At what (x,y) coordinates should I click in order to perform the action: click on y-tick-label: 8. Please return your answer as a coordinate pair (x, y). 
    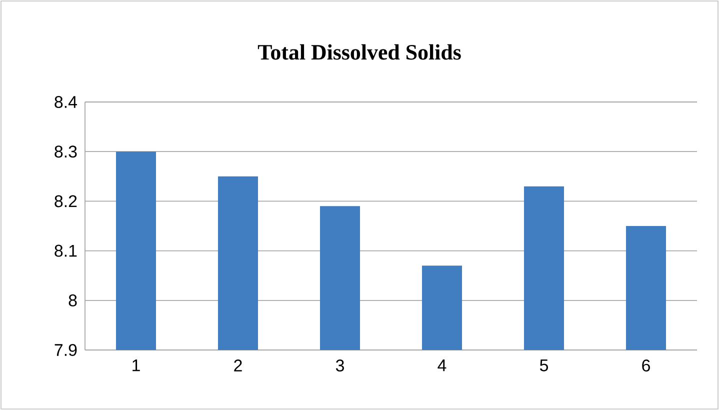
    Looking at the image, I should click on (72, 300).